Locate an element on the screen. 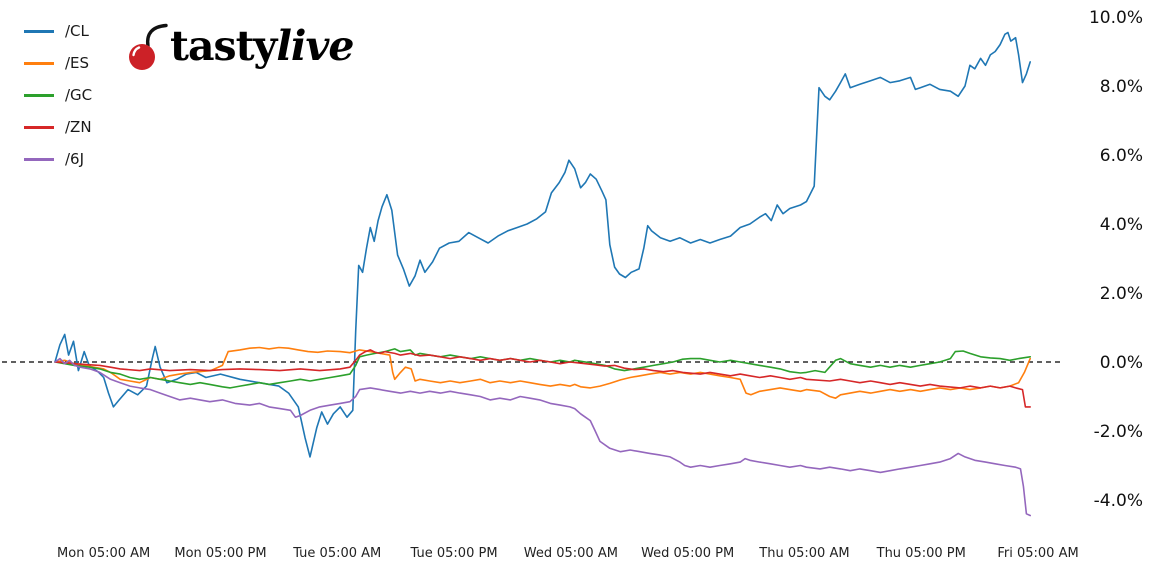 The width and height of the screenshot is (1152, 568). legend-label-es: /ES is located at coordinates (77, 62).